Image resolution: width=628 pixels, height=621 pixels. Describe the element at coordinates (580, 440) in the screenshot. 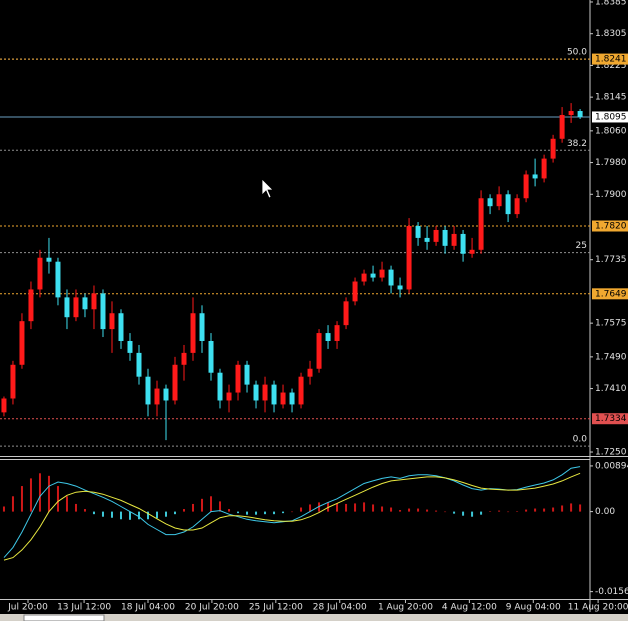

I see `fib-level-label: 0.0` at that location.